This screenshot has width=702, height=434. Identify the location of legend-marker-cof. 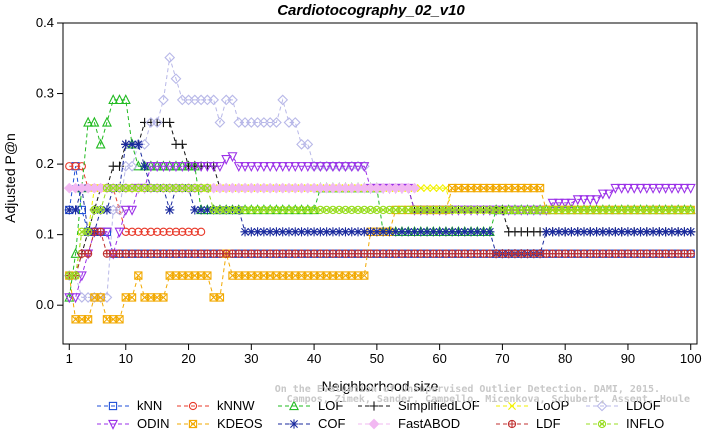
(294, 424).